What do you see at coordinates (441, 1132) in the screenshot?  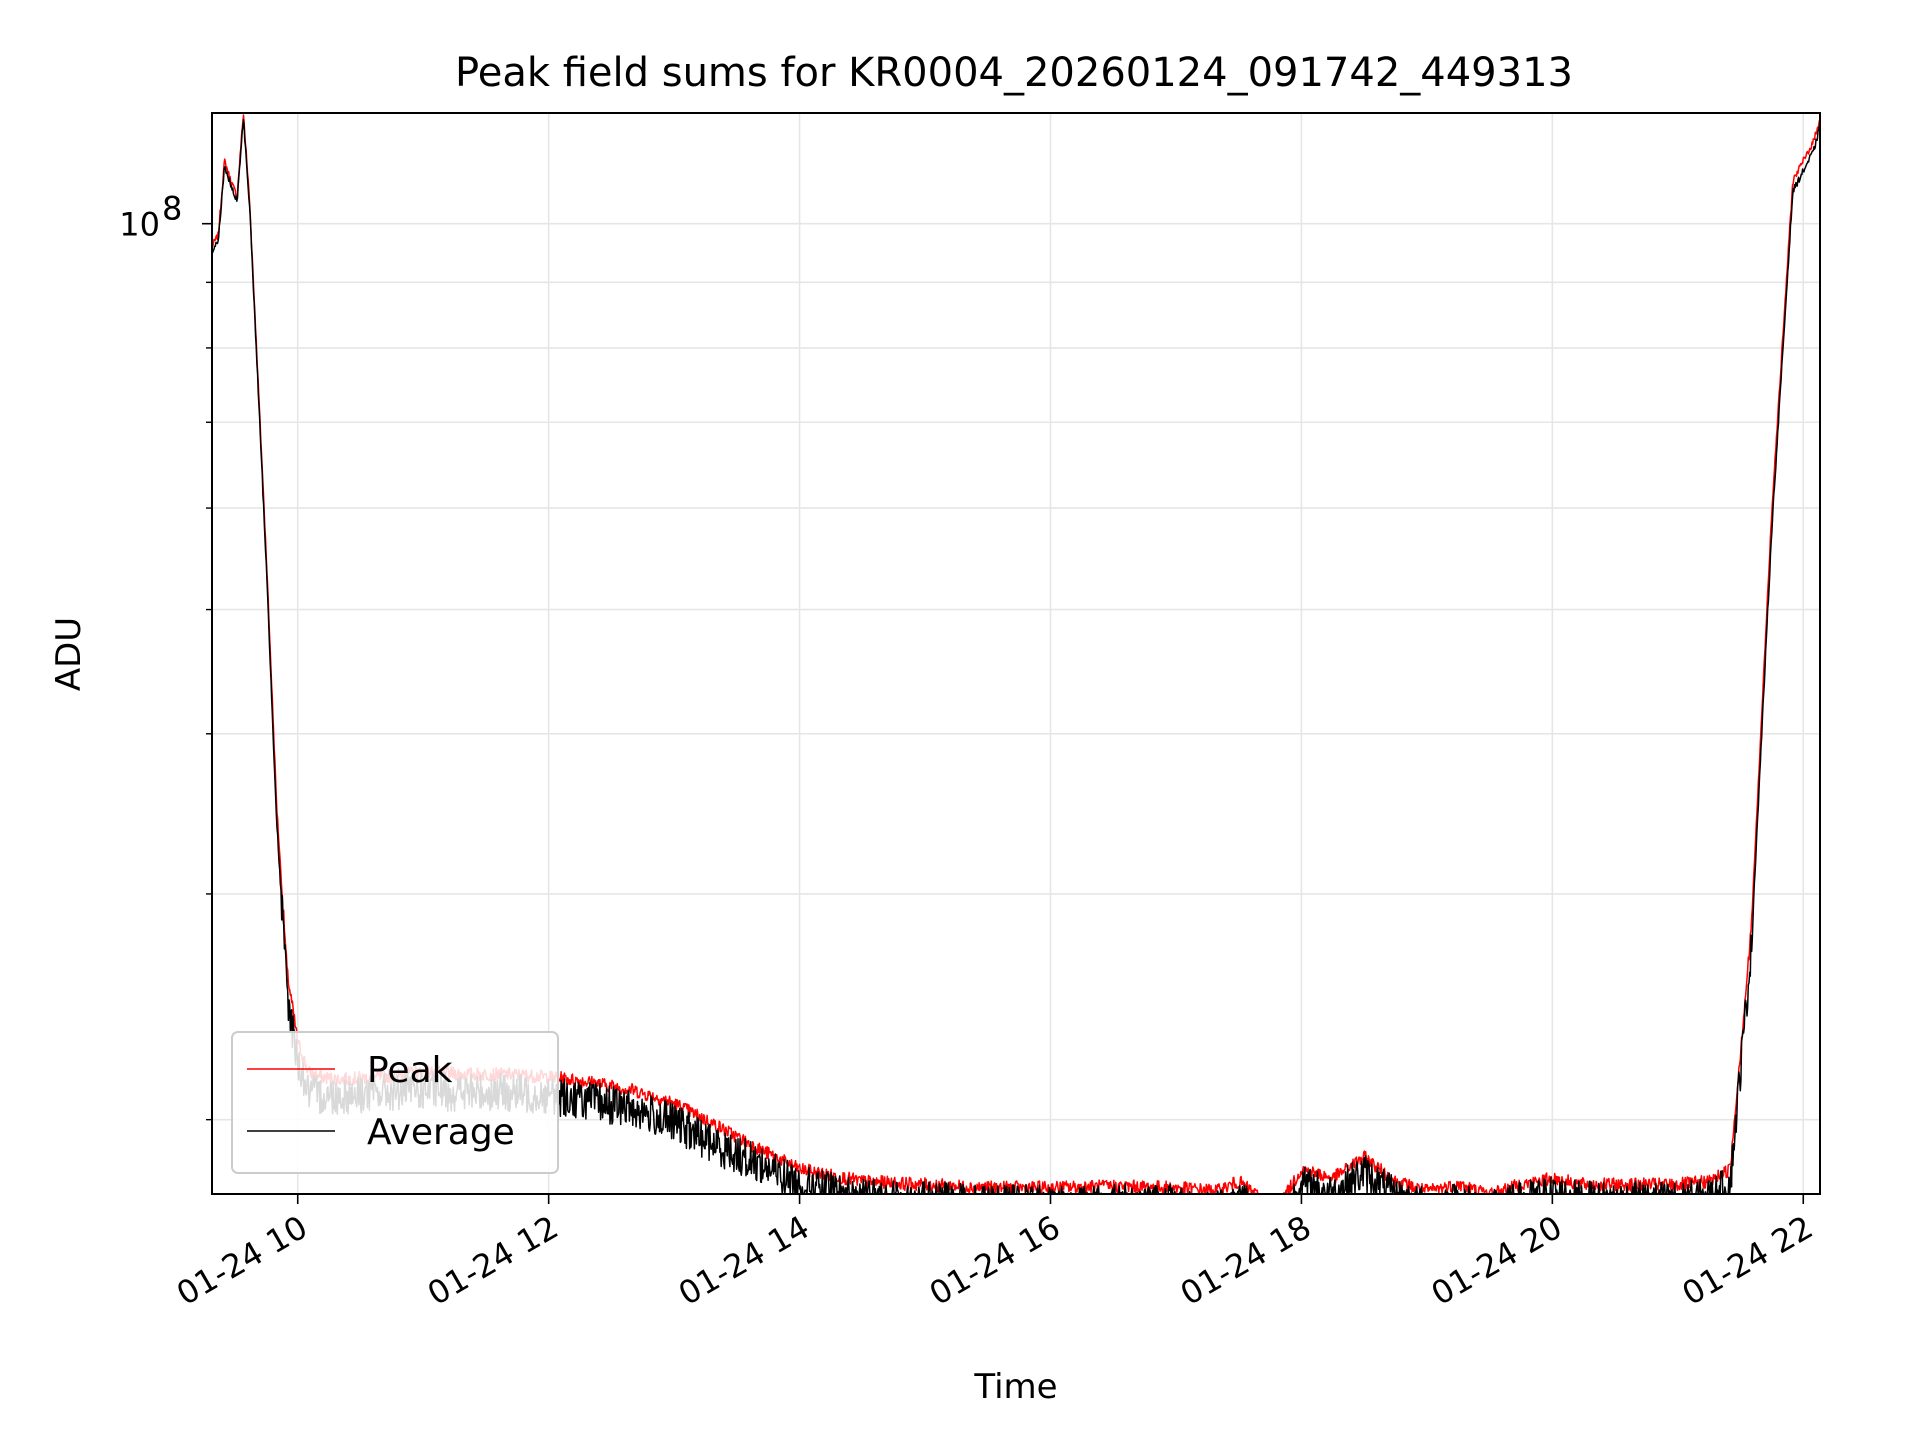 I see `legend-label-average: Average` at bounding box center [441, 1132].